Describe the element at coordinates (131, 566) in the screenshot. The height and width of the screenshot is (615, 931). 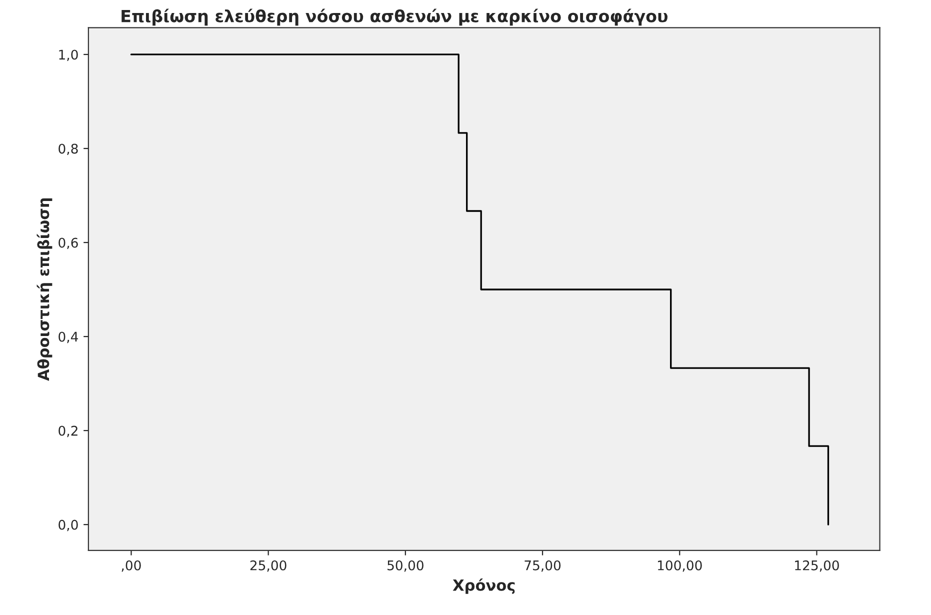
I see `x-tick-label: ,00` at that location.